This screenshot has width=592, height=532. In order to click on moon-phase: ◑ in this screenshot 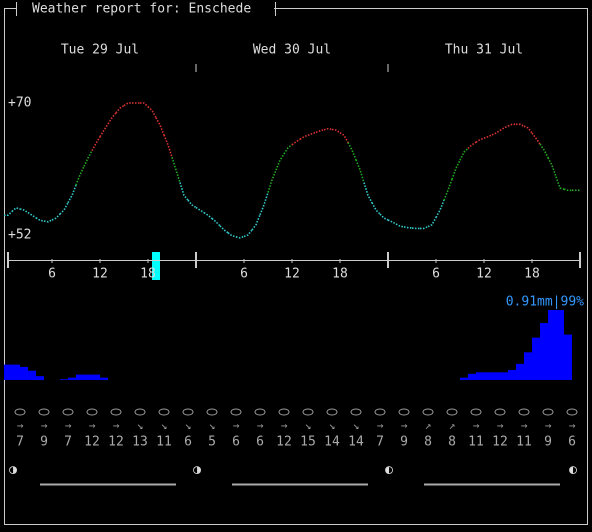, I will do `click(13, 470)`.